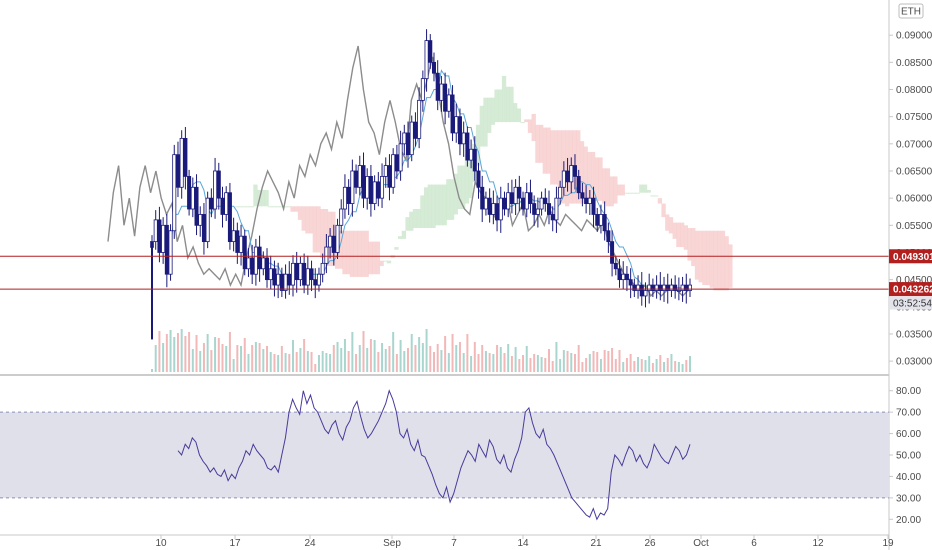  I want to click on rsi-path, so click(434, 455).